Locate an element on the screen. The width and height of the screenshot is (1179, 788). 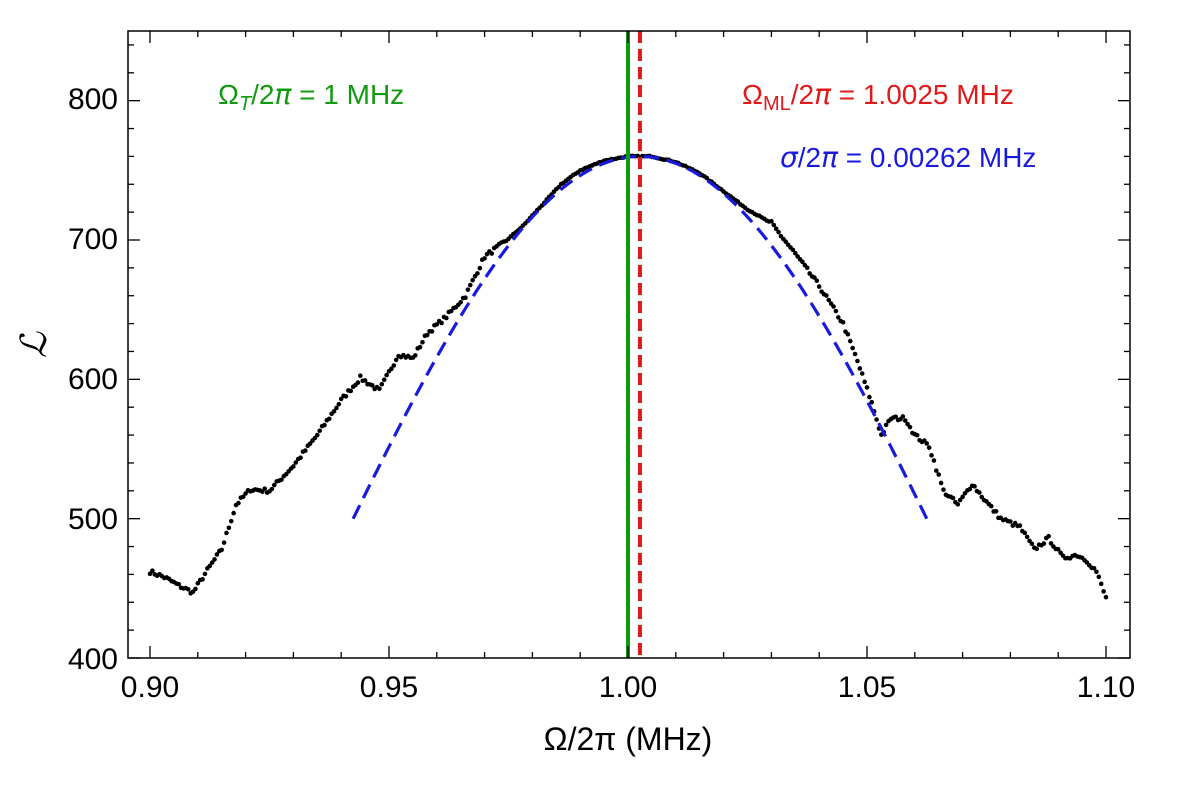
y-axis-title: ℒ is located at coordinates (34, 344).